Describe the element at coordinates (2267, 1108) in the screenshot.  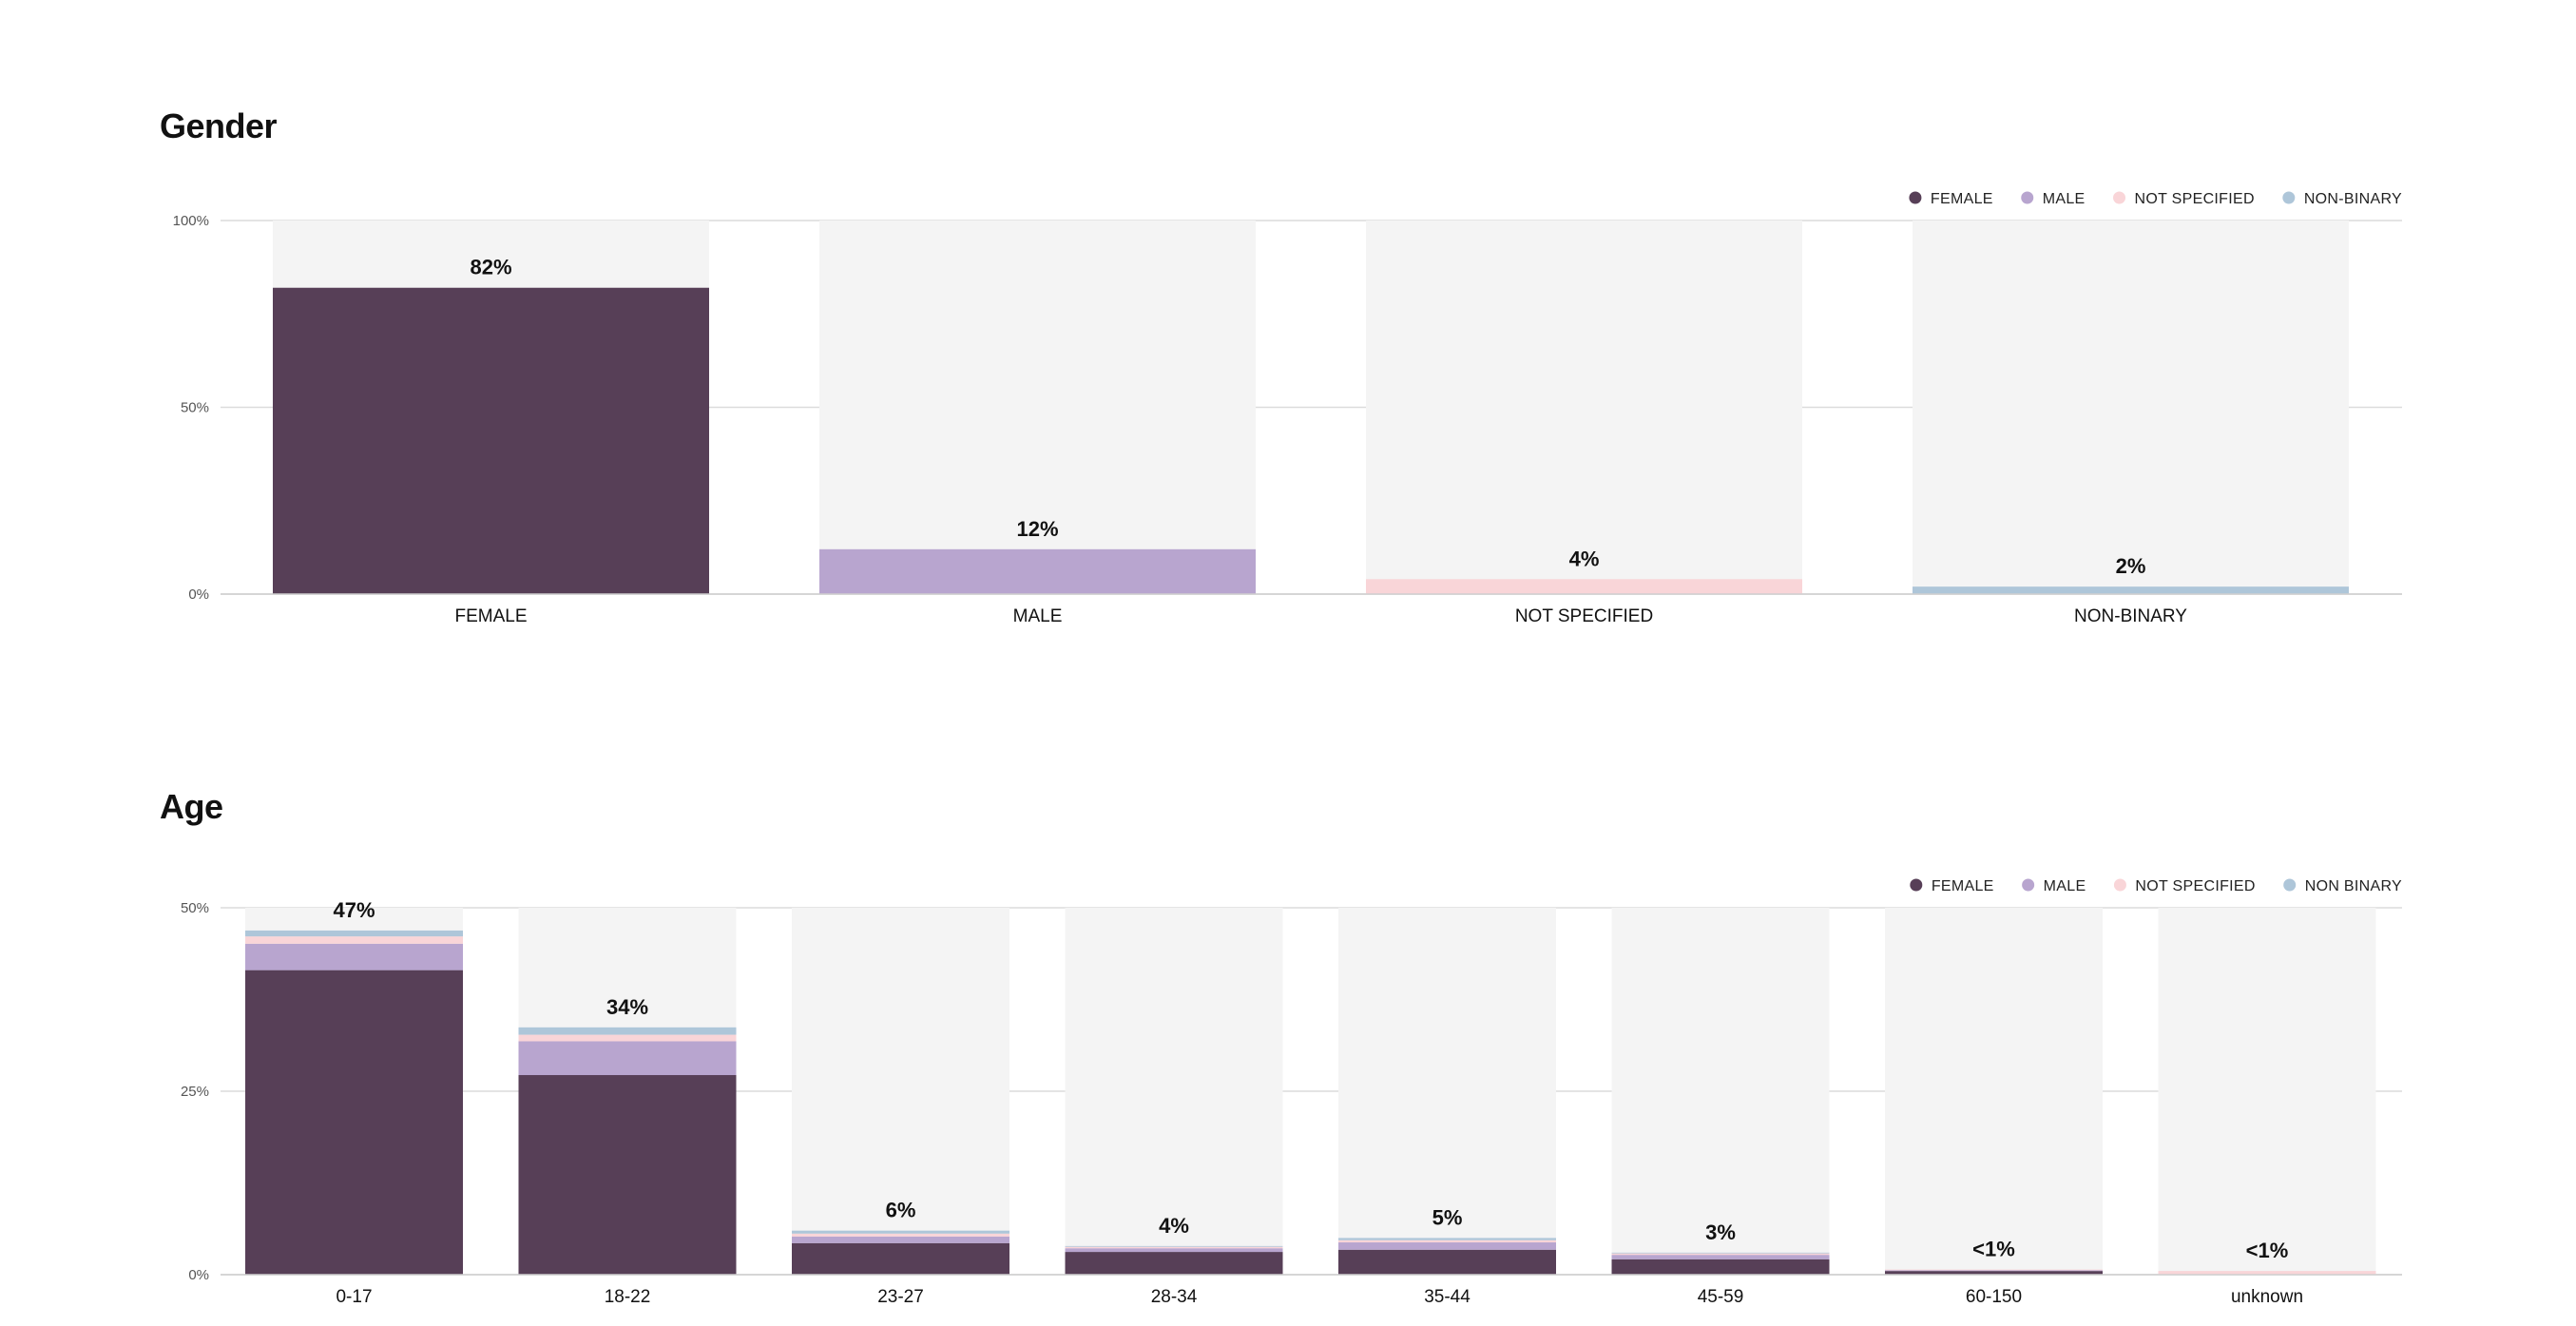
I see `bar-group-unknown: <1% unknown` at that location.